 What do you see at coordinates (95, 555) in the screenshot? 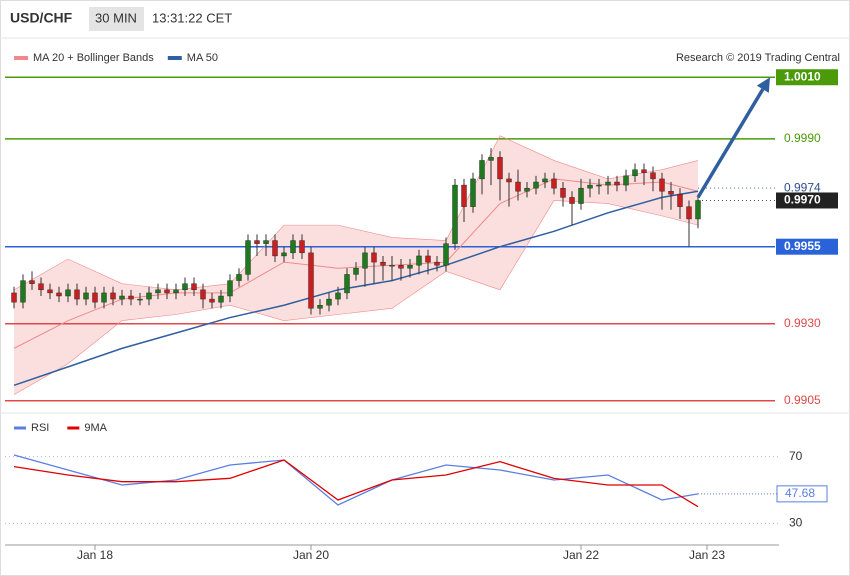
I see `x-tick-label: Jan 18` at bounding box center [95, 555].